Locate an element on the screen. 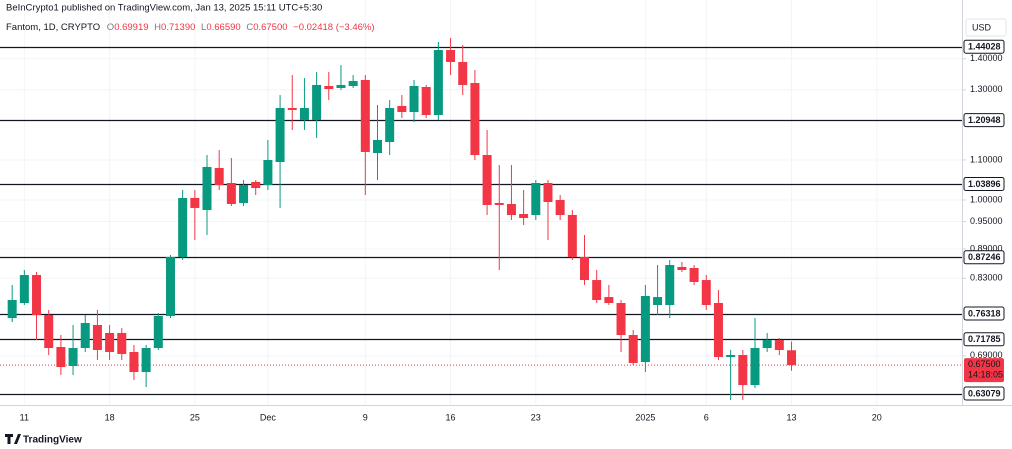 This screenshot has width=1012, height=449. level-label: 1.44028 is located at coordinates (984, 47).